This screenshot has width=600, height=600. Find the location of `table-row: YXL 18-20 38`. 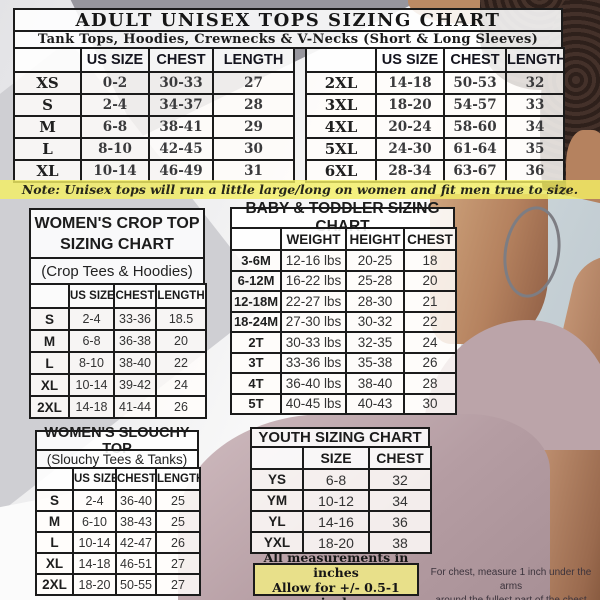

table-row: YXL 18-20 38 is located at coordinates (341, 542).